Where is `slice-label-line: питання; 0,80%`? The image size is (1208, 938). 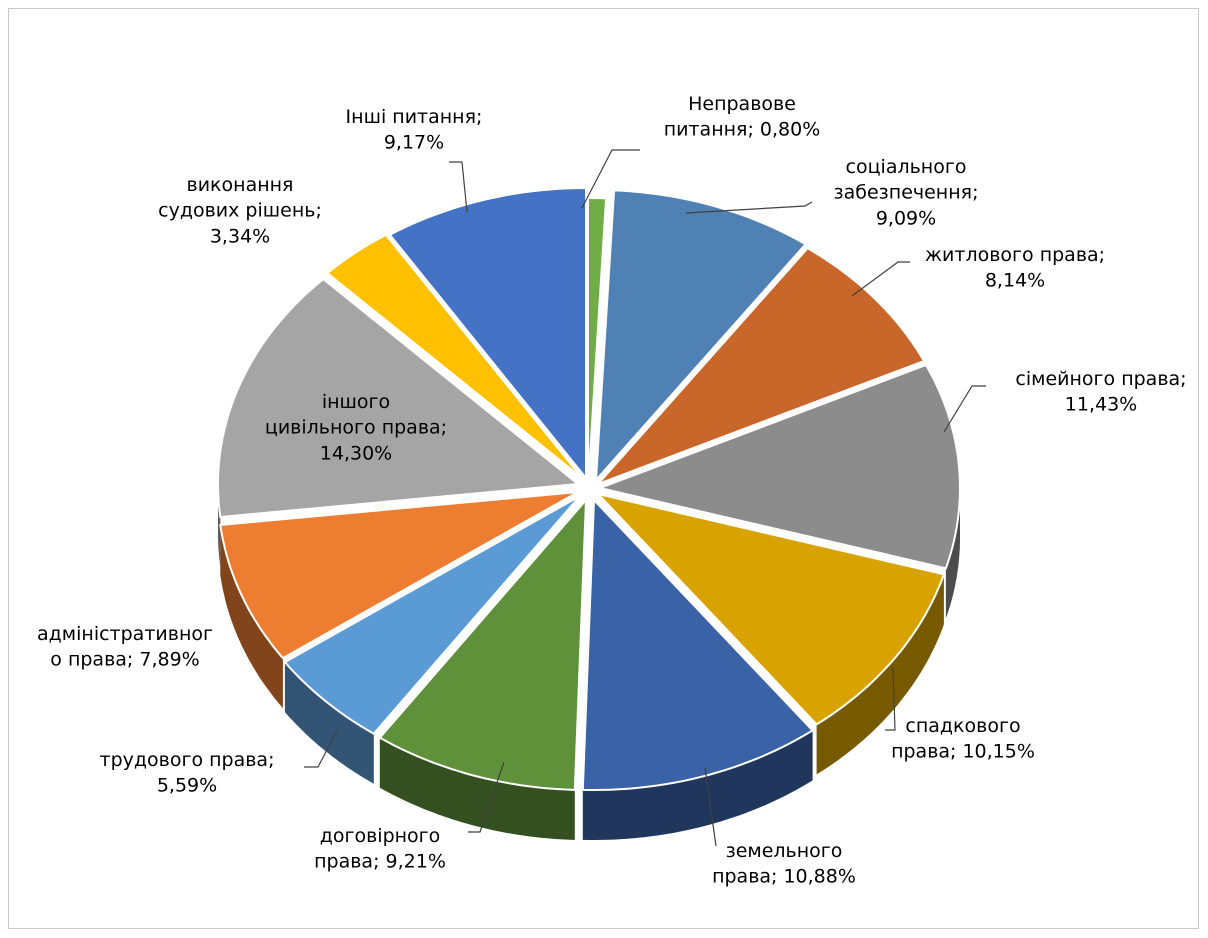
slice-label-line: питання; 0,80% is located at coordinates (742, 130).